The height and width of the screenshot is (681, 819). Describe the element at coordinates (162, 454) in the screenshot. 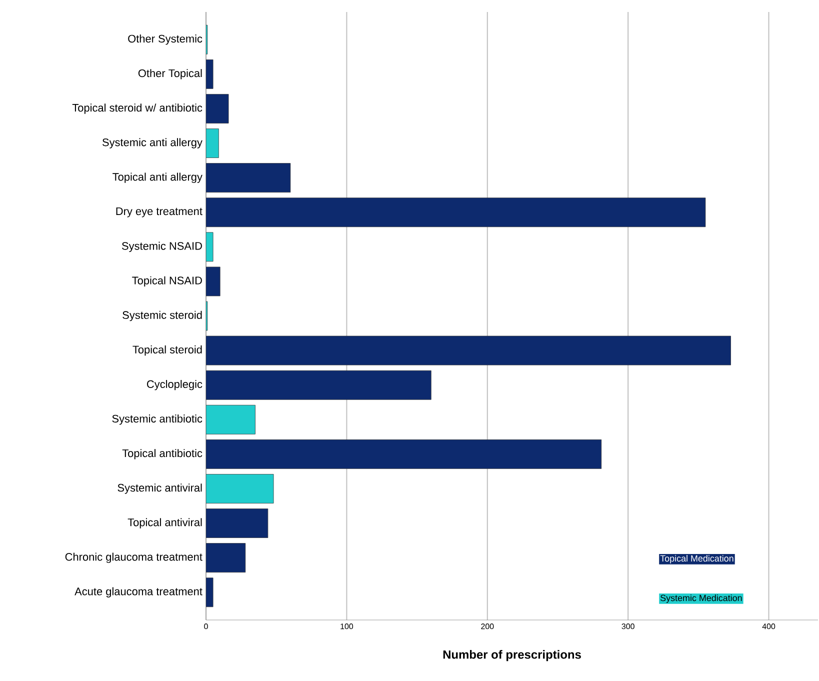

I see `y-tick-label: Topical antibiotic` at that location.